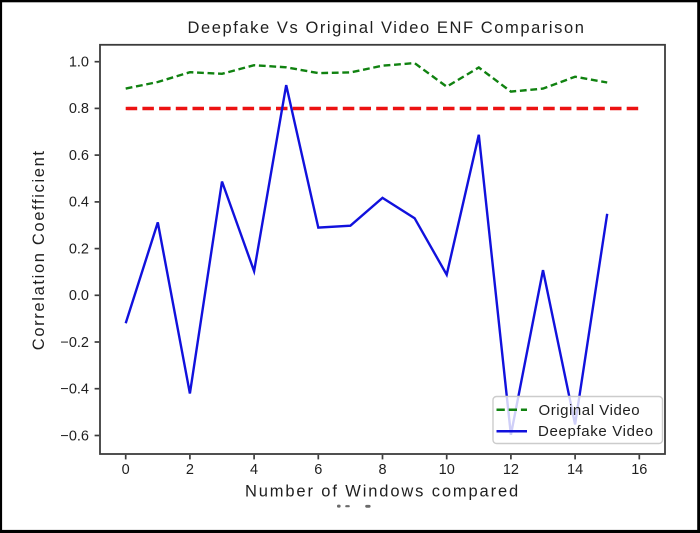 The image size is (700, 533). Describe the element at coordinates (126, 470) in the screenshot. I see `svg-text: 0` at that location.